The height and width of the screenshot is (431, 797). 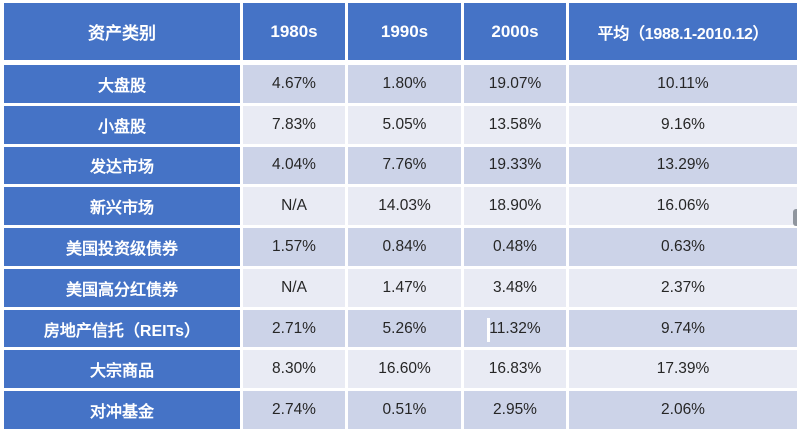 I want to click on row-label: 发达市场, so click(x=122, y=165).